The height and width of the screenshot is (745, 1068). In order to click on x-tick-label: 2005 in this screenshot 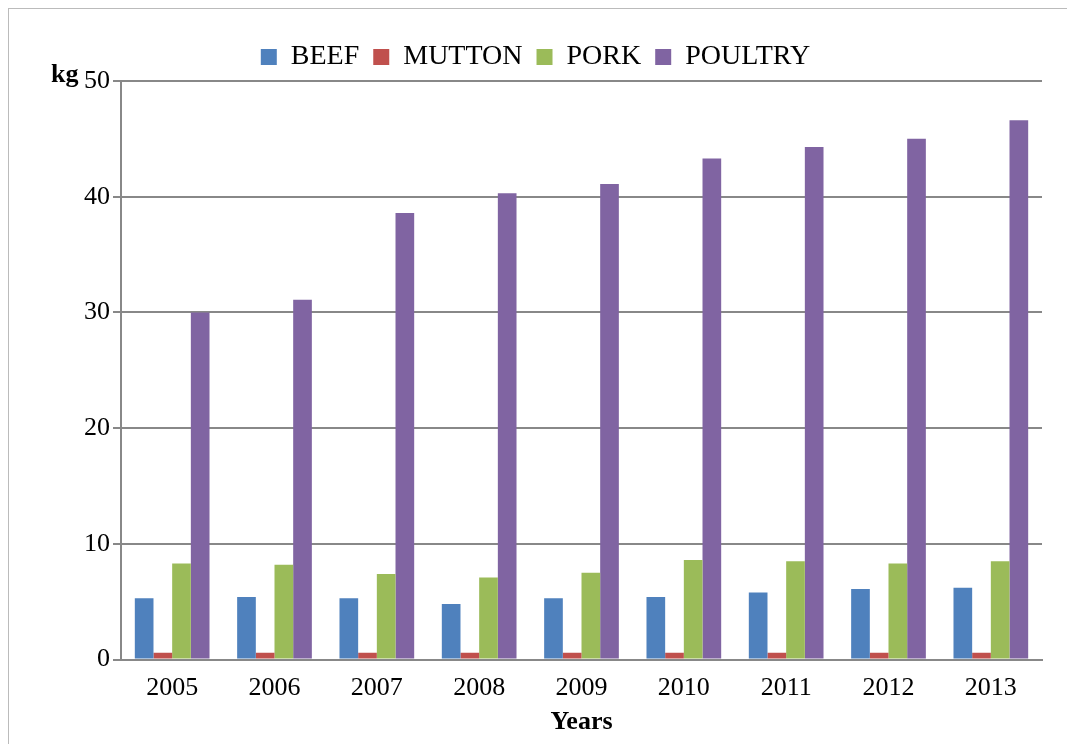, I will do `click(172, 687)`.